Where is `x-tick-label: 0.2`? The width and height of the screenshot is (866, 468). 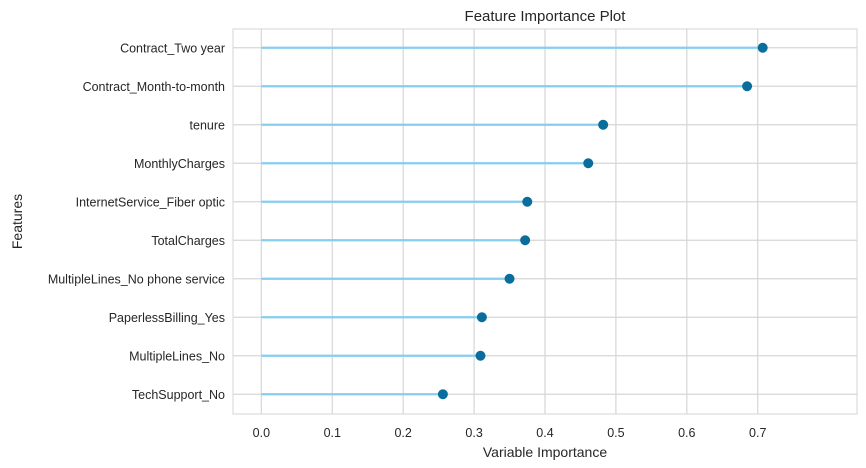 x-tick-label: 0.2 is located at coordinates (402, 433).